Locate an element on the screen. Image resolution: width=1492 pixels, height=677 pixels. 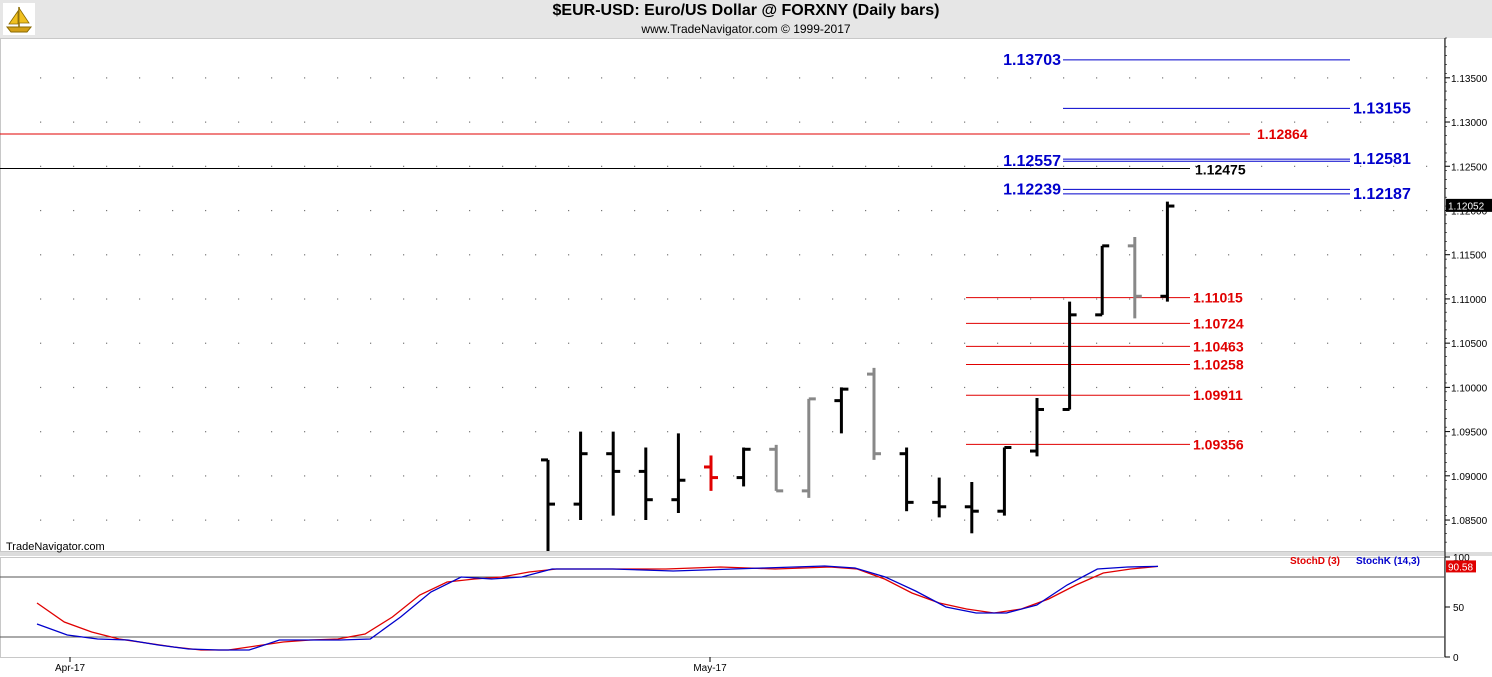
level-label-1.09356: 1.09356 is located at coordinates (1218, 444).